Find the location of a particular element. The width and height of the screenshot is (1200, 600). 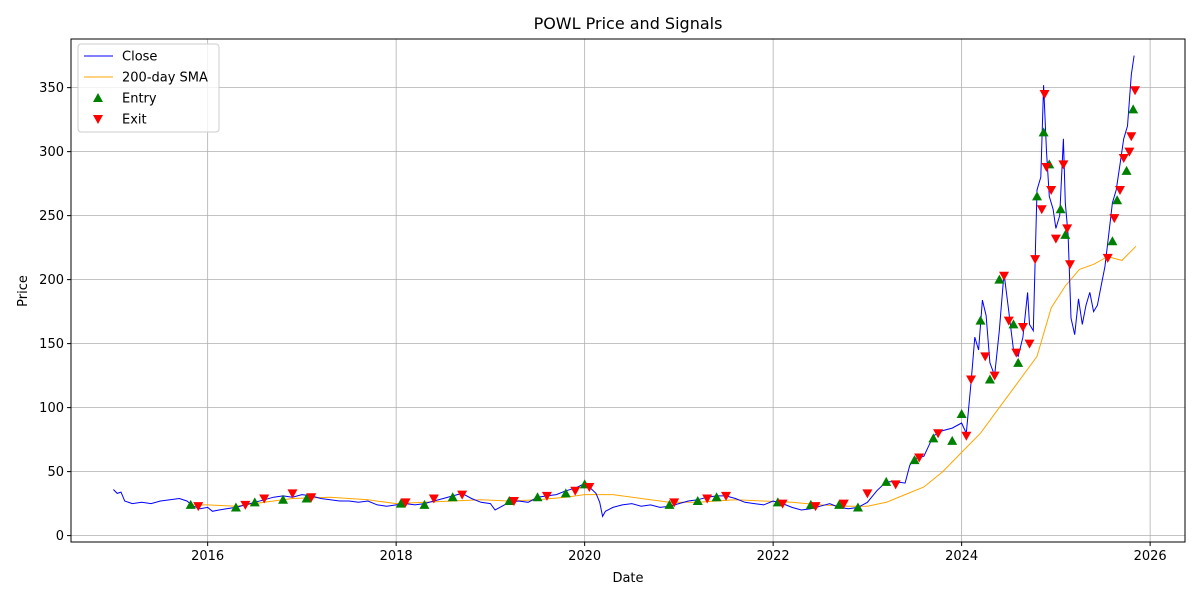

legend-label: Entry is located at coordinates (139, 99).